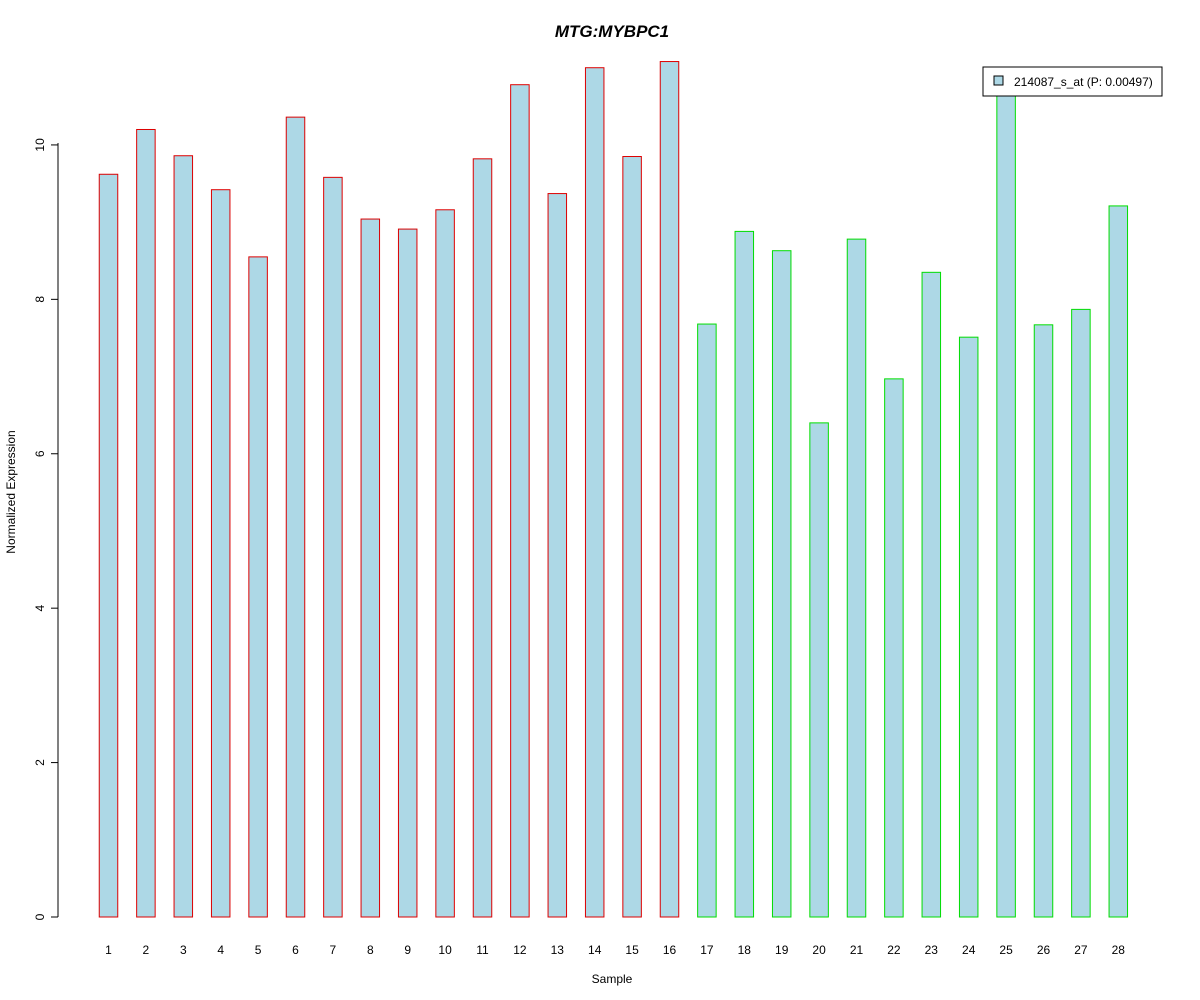 Image resolution: width=1200 pixels, height=1000 pixels. Describe the element at coordinates (445, 950) in the screenshot. I see `x-tick-label: 10` at that location.